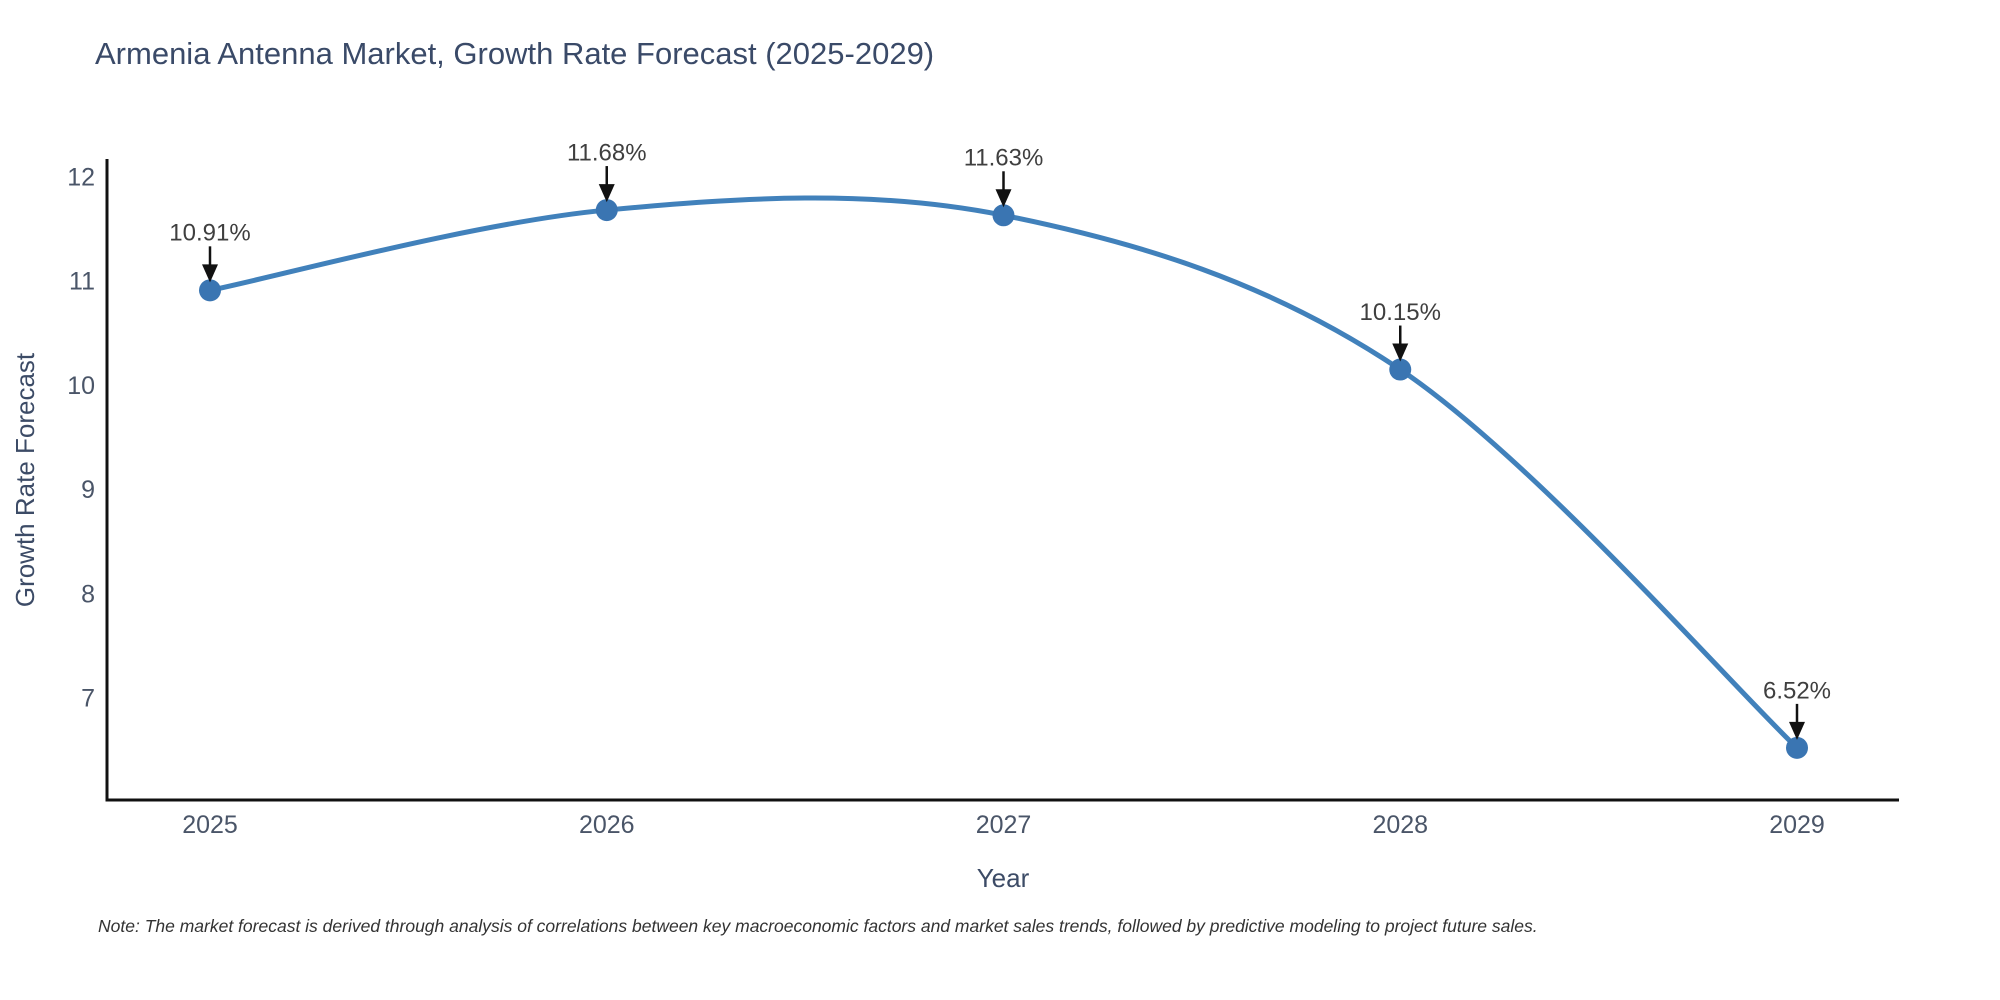 Image resolution: width=2000 pixels, height=1000 pixels. I want to click on annotation-label-2026: 11.68%, so click(607, 152).